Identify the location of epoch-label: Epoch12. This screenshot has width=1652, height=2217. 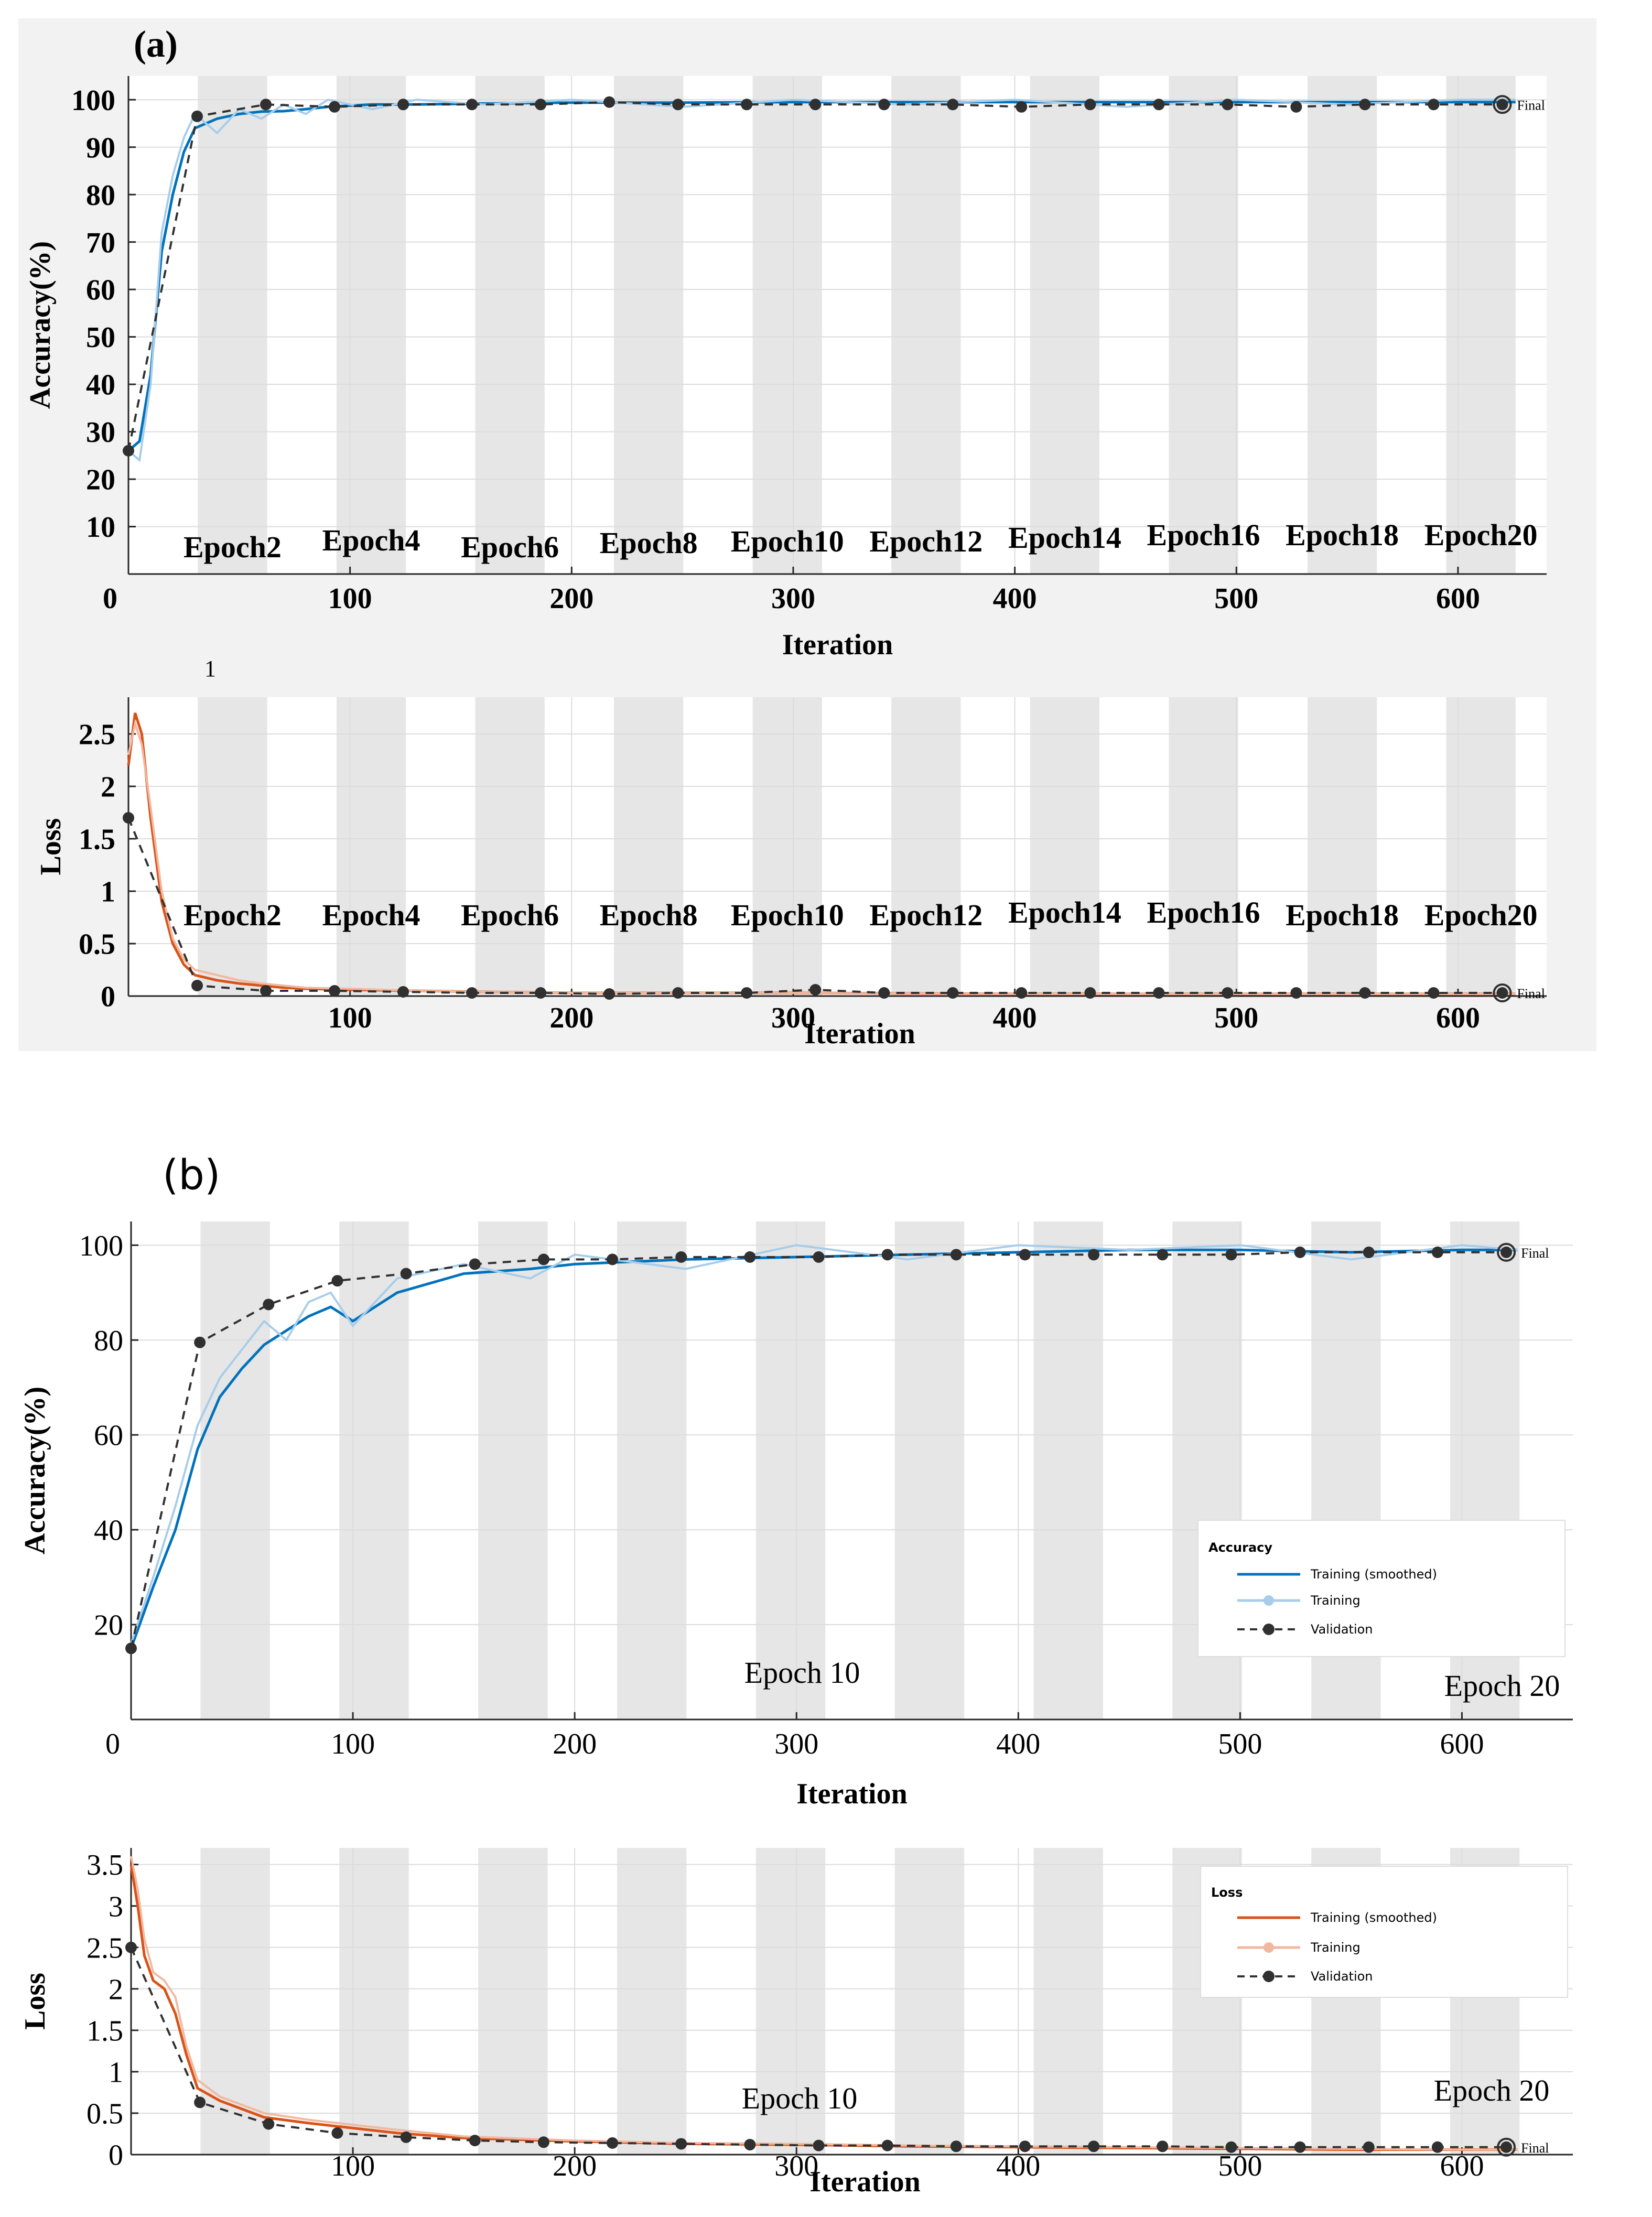
(926, 541).